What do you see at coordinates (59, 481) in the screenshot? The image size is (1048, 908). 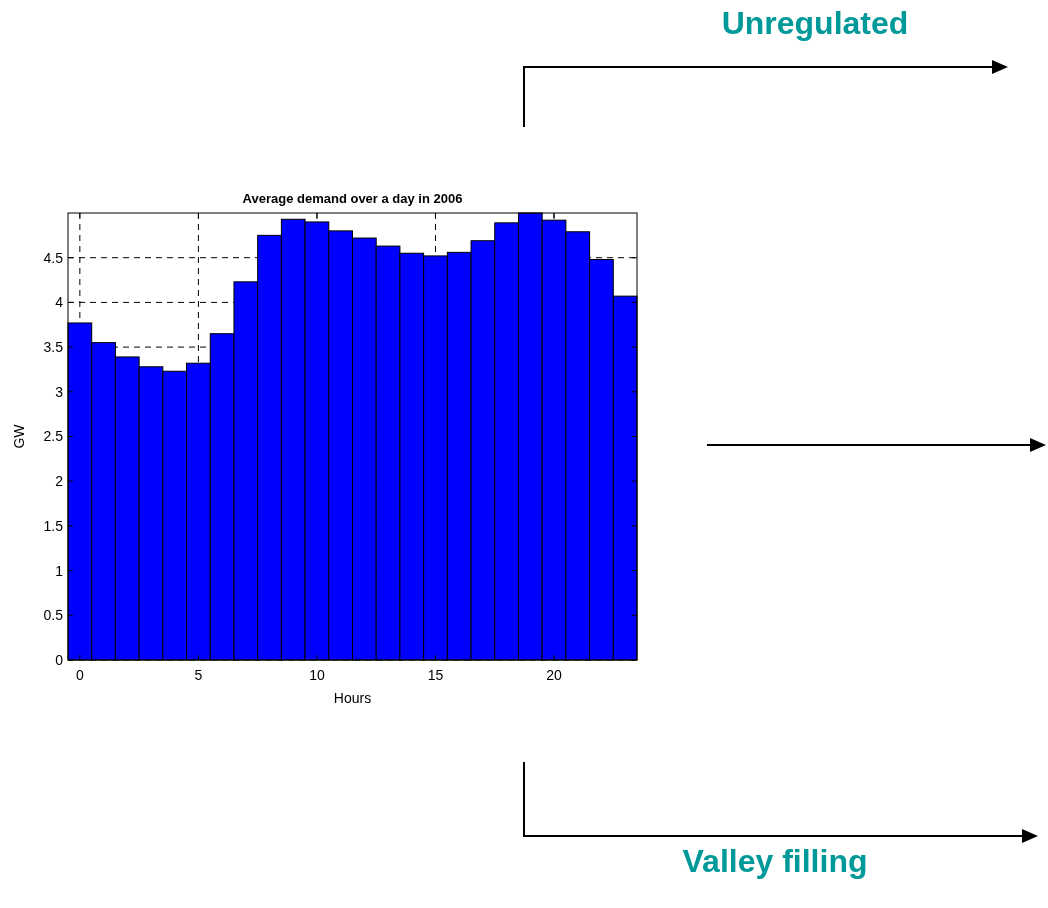 I see `y-tick-label: 2` at bounding box center [59, 481].